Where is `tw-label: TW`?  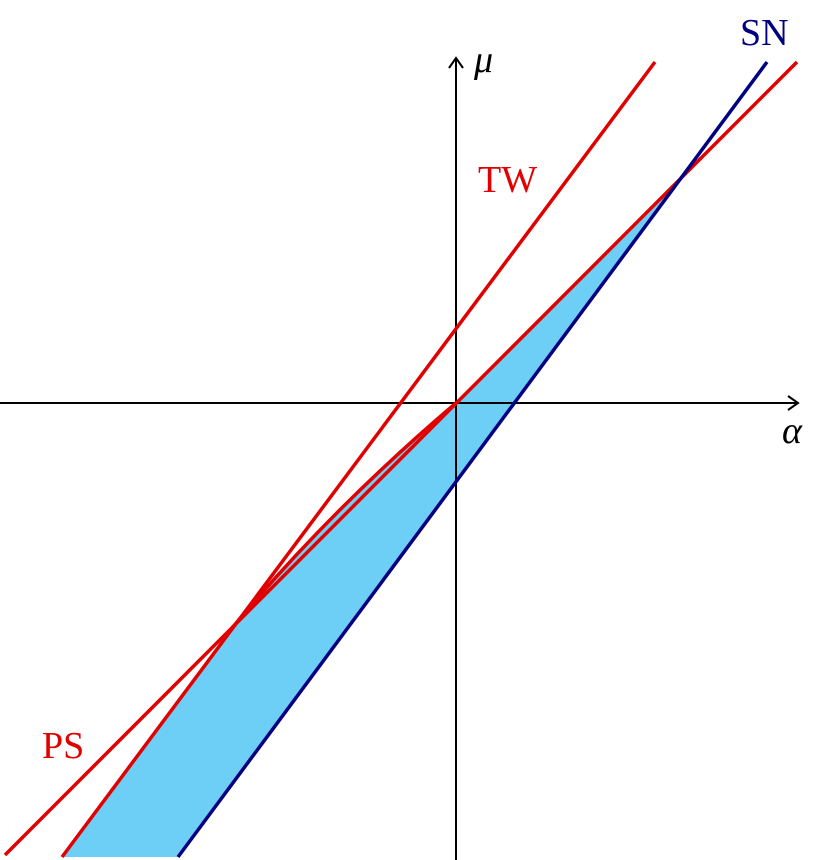 tw-label: TW is located at coordinates (507, 180).